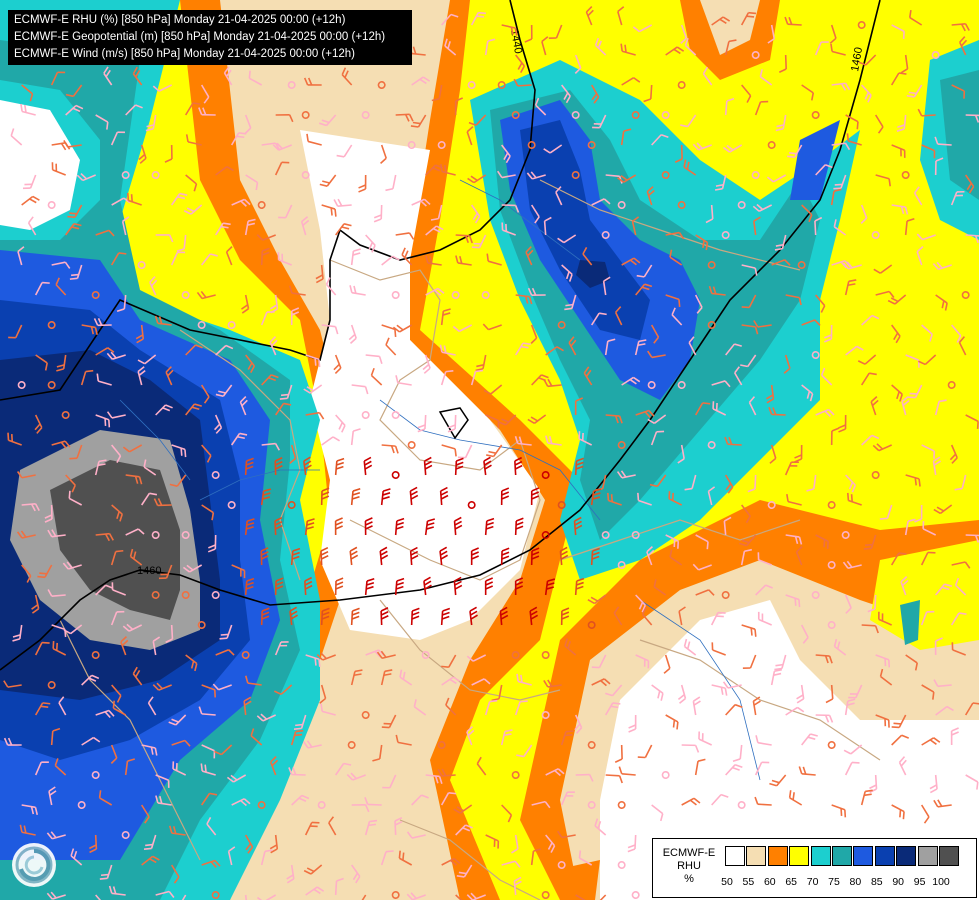 The image size is (979, 900). I want to click on legend-ticks: 50 55 60 65 70 75 80 85 90 95 100, so click(850, 883).